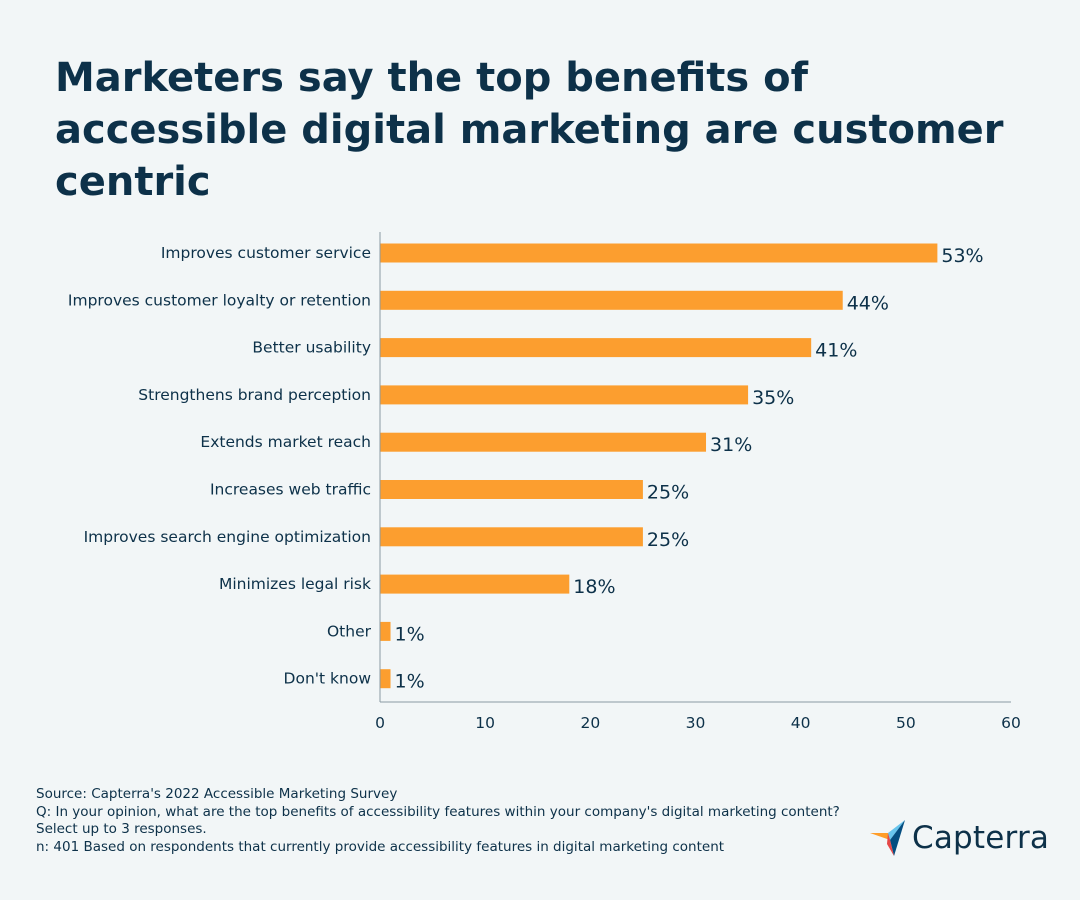 Image resolution: width=1080 pixels, height=900 pixels. I want to click on category-label: Better usability, so click(311, 348).